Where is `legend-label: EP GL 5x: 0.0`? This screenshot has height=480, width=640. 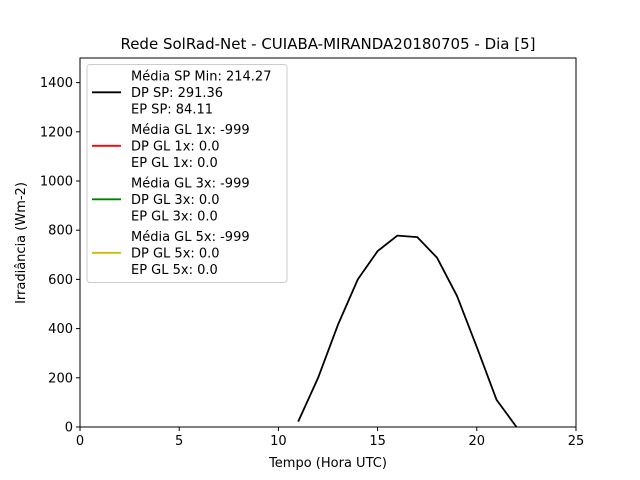 legend-label: EP GL 5x: 0.0 is located at coordinates (174, 270).